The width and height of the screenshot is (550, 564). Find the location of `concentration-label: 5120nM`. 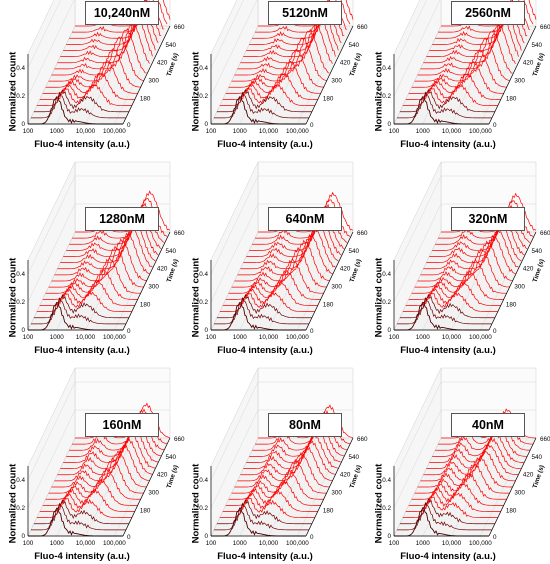

concentration-label: 5120nM is located at coordinates (305, 13).